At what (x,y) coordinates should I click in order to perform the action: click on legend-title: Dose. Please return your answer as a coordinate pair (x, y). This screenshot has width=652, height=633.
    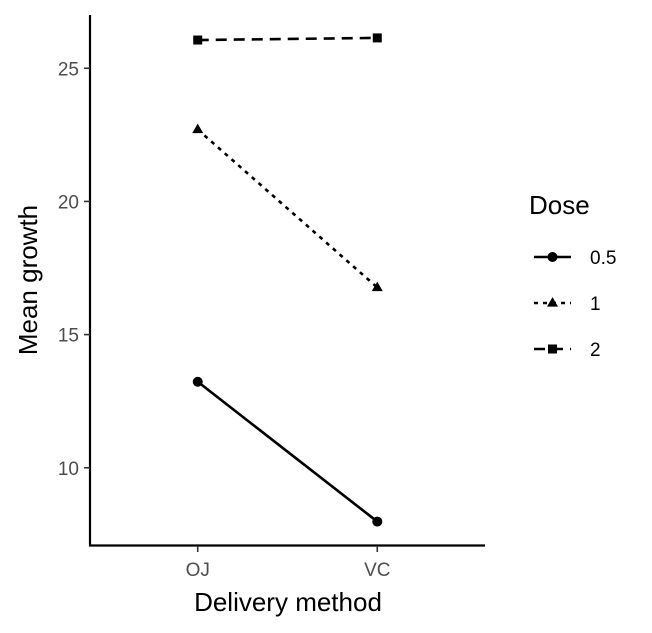
    Looking at the image, I should click on (559, 205).